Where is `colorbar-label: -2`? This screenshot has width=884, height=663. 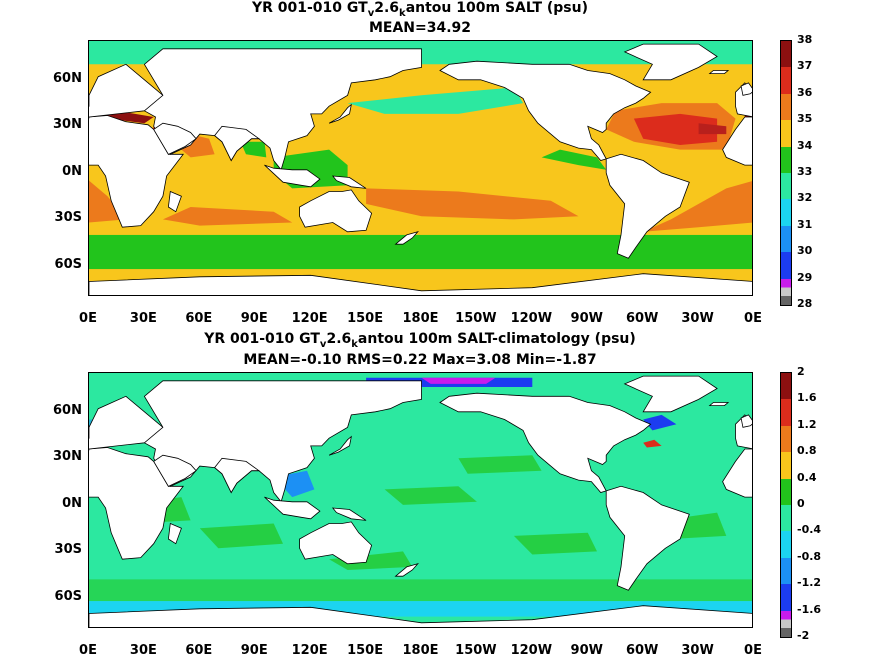
colorbar-label: -2 is located at coordinates (803, 635).